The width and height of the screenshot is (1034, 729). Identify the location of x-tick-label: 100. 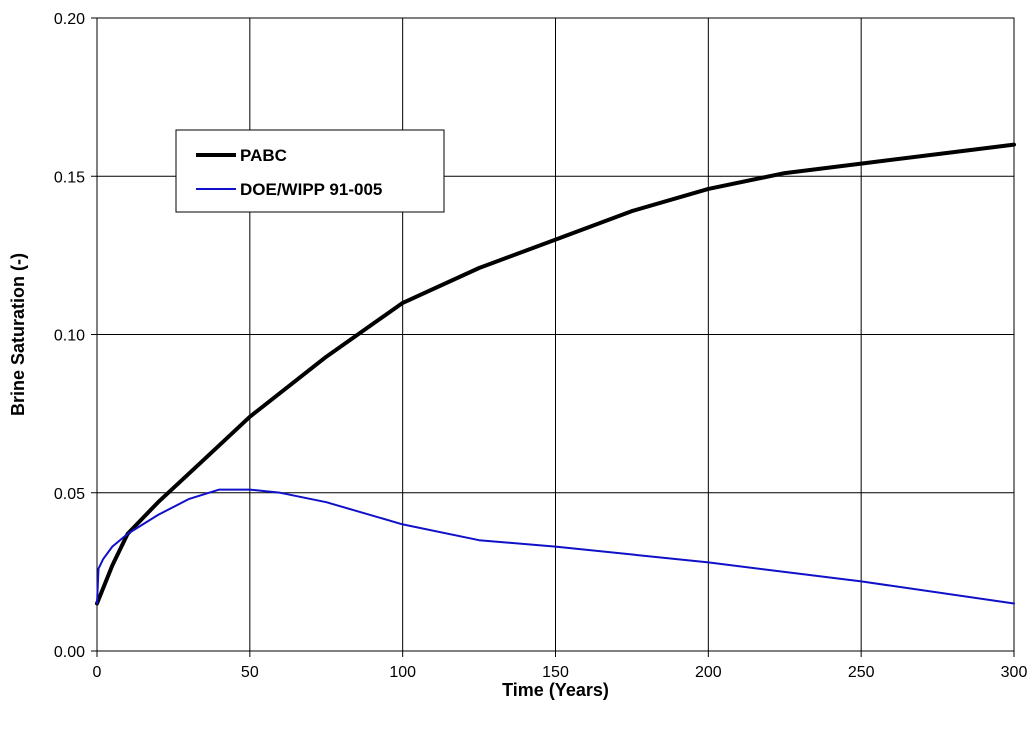
(402, 672).